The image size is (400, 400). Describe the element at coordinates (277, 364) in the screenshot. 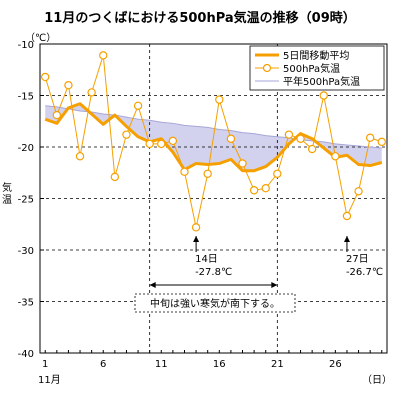

I see `x-tick-label: 21` at that location.